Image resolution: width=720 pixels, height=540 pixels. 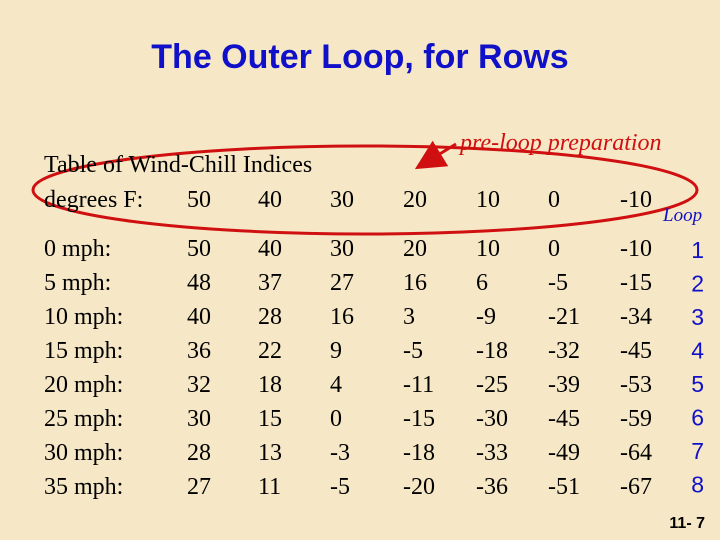 What do you see at coordinates (636, 453) in the screenshot?
I see `table-cell: -64` at bounding box center [636, 453].